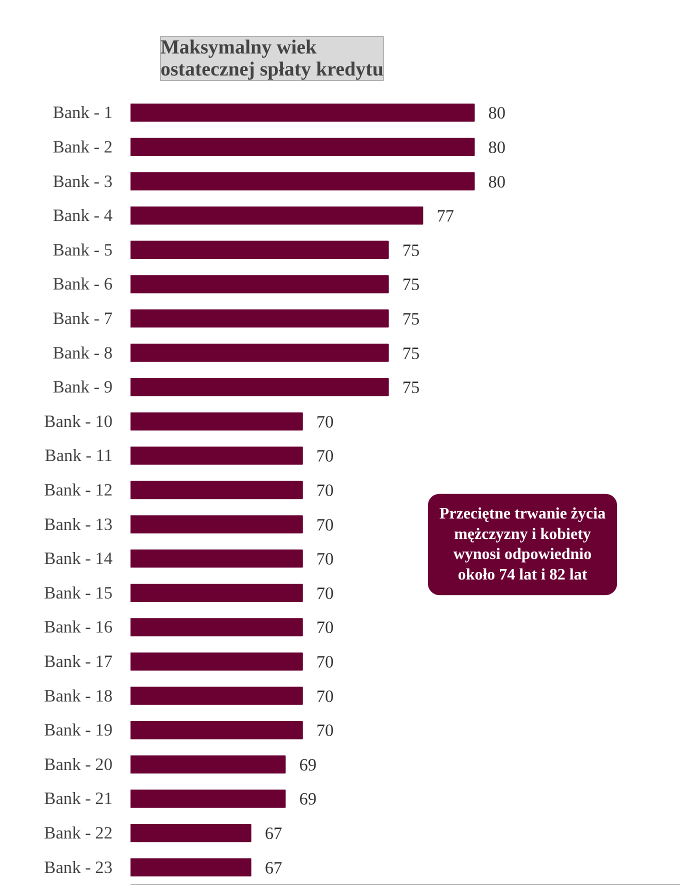 The height and width of the screenshot is (888, 680). What do you see at coordinates (78, 456) in the screenshot?
I see `y-tick-label: Bank - 11` at bounding box center [78, 456].